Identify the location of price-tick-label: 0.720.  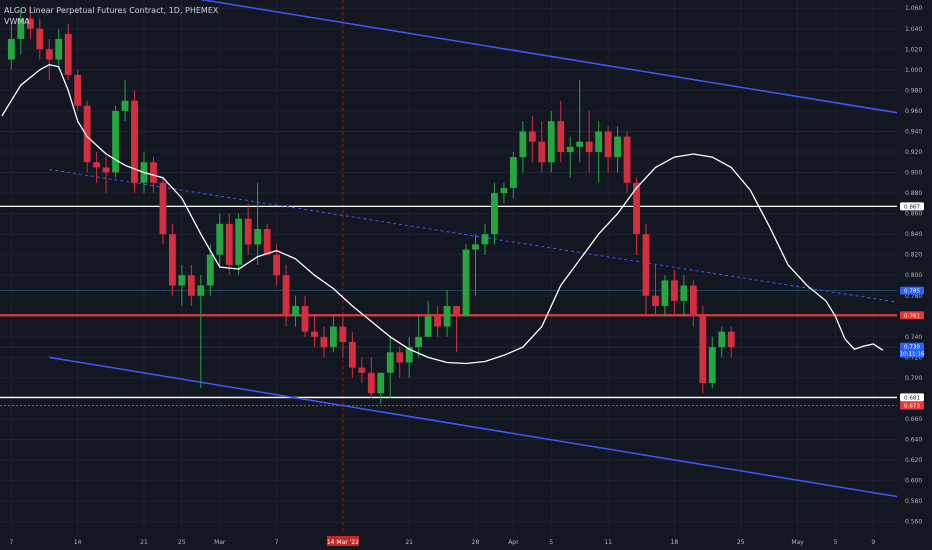
(913, 357).